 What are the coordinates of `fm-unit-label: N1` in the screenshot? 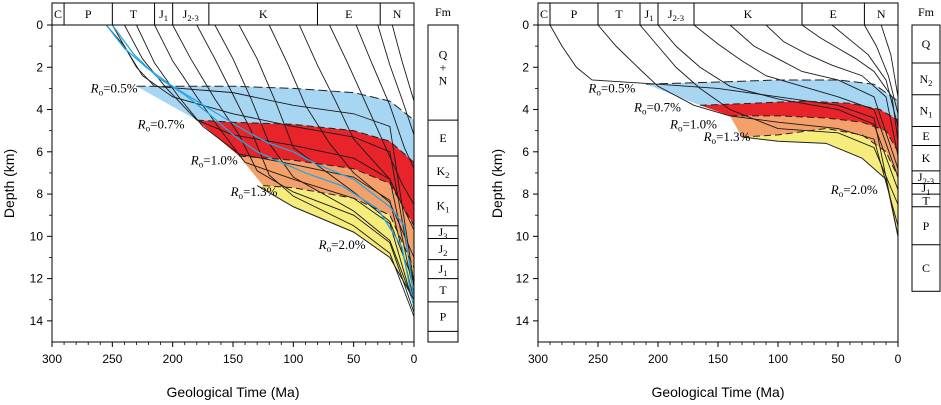 It's located at (926, 112).